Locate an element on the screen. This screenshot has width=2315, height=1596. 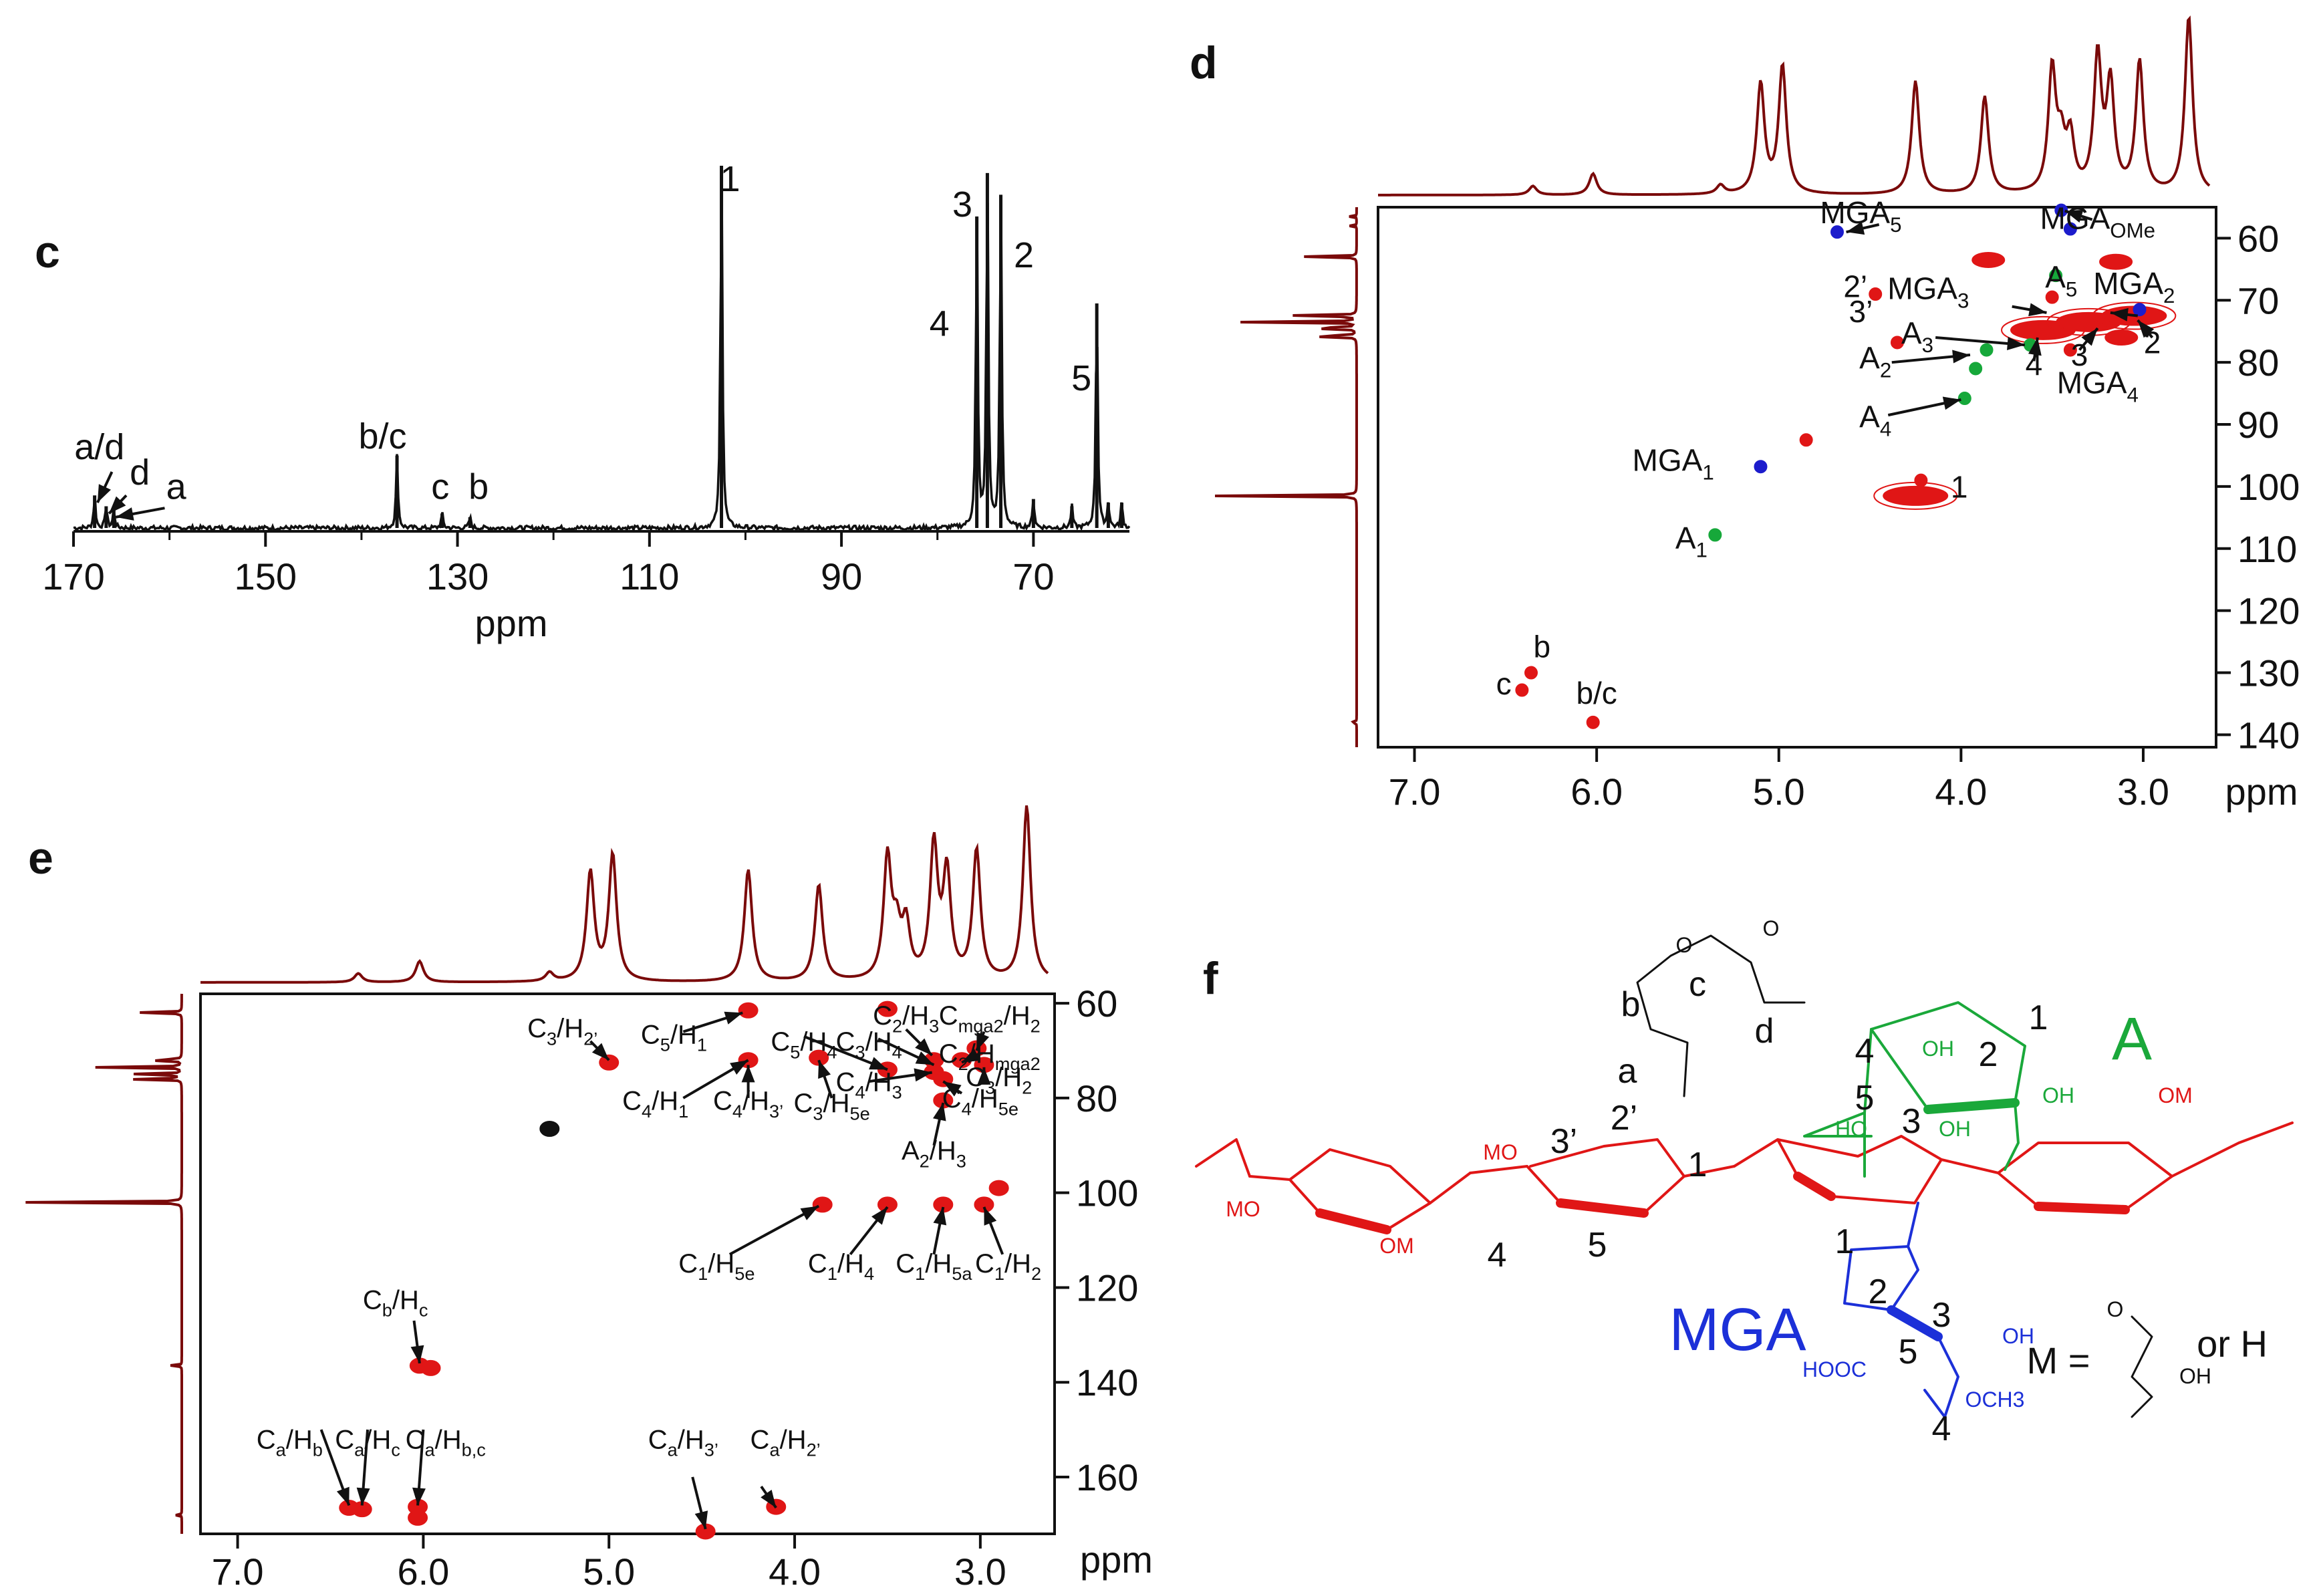
hsqc-label: A1 is located at coordinates (1691, 541).